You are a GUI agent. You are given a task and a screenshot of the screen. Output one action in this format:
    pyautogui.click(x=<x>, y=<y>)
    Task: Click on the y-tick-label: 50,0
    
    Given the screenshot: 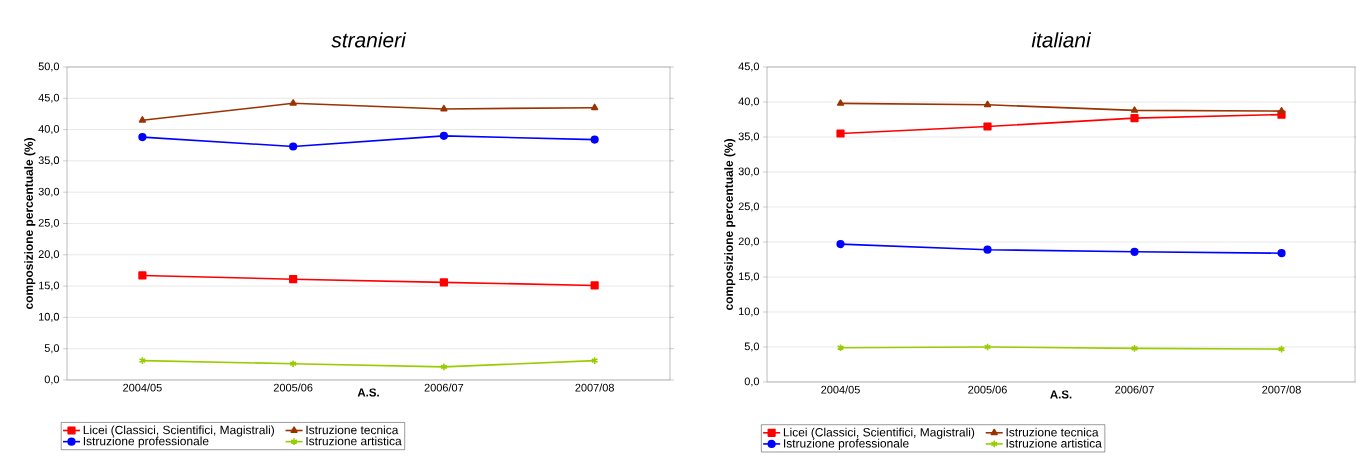 What is the action you would take?
    pyautogui.click(x=49, y=67)
    